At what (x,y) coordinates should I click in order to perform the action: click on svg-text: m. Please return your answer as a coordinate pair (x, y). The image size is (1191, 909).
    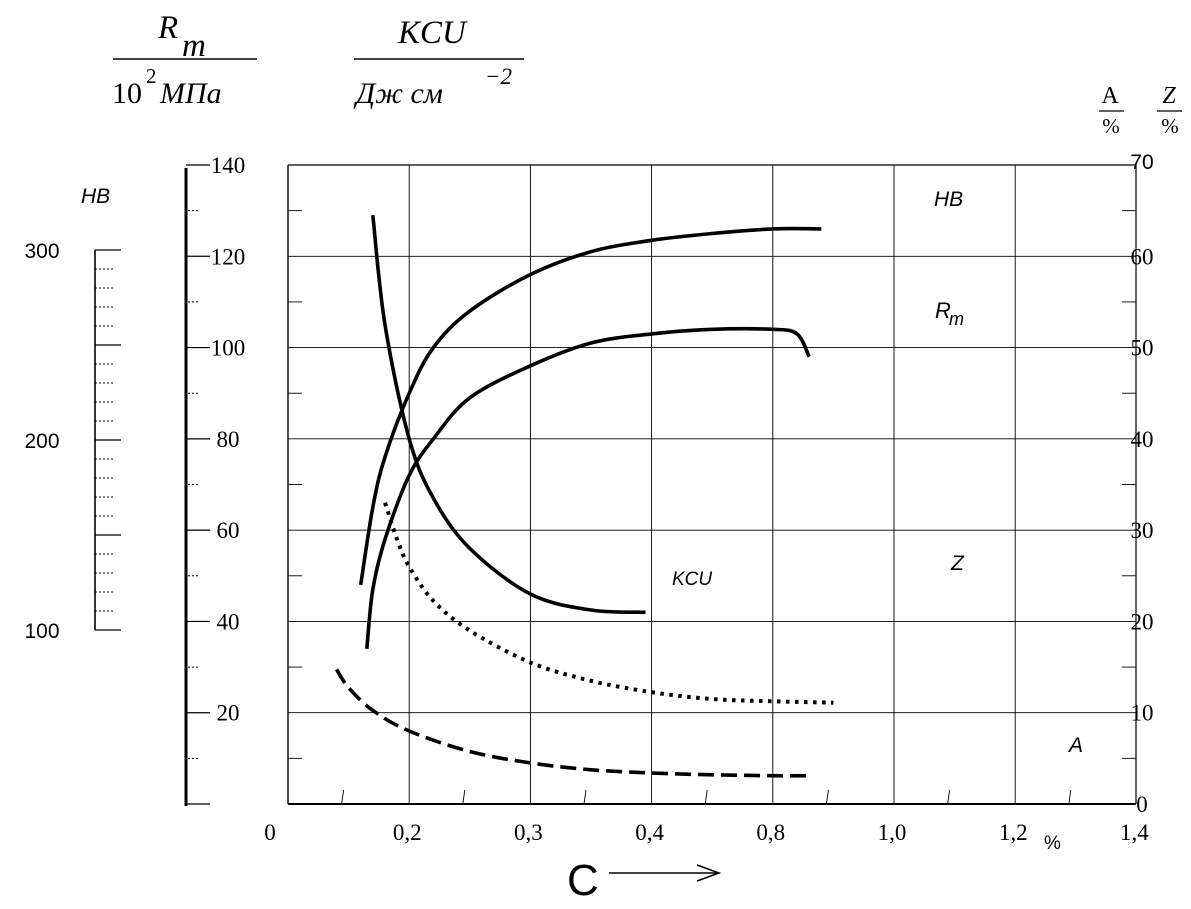
    Looking at the image, I should click on (956, 319).